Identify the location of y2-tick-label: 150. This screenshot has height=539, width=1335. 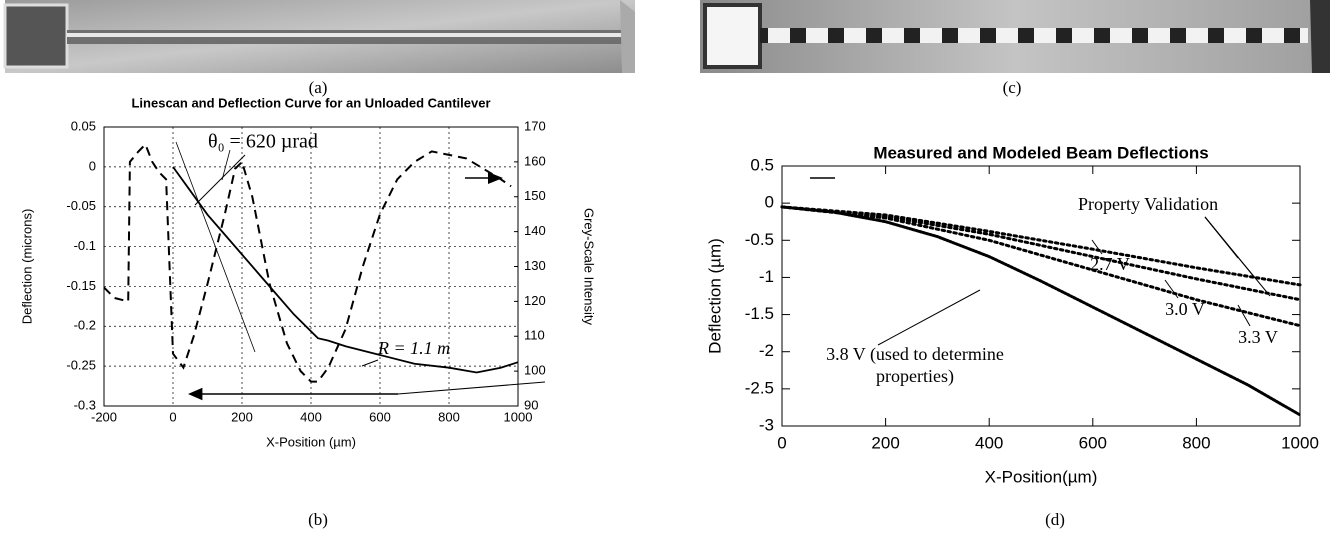
(535, 195).